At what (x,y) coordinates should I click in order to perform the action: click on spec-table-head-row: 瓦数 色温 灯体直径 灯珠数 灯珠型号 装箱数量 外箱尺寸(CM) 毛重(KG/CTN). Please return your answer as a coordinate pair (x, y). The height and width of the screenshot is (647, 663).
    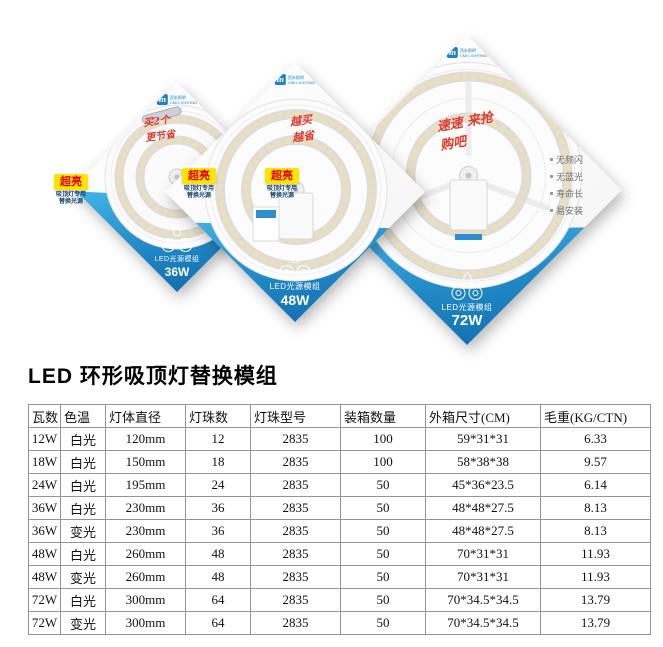
    Looking at the image, I should click on (339, 416).